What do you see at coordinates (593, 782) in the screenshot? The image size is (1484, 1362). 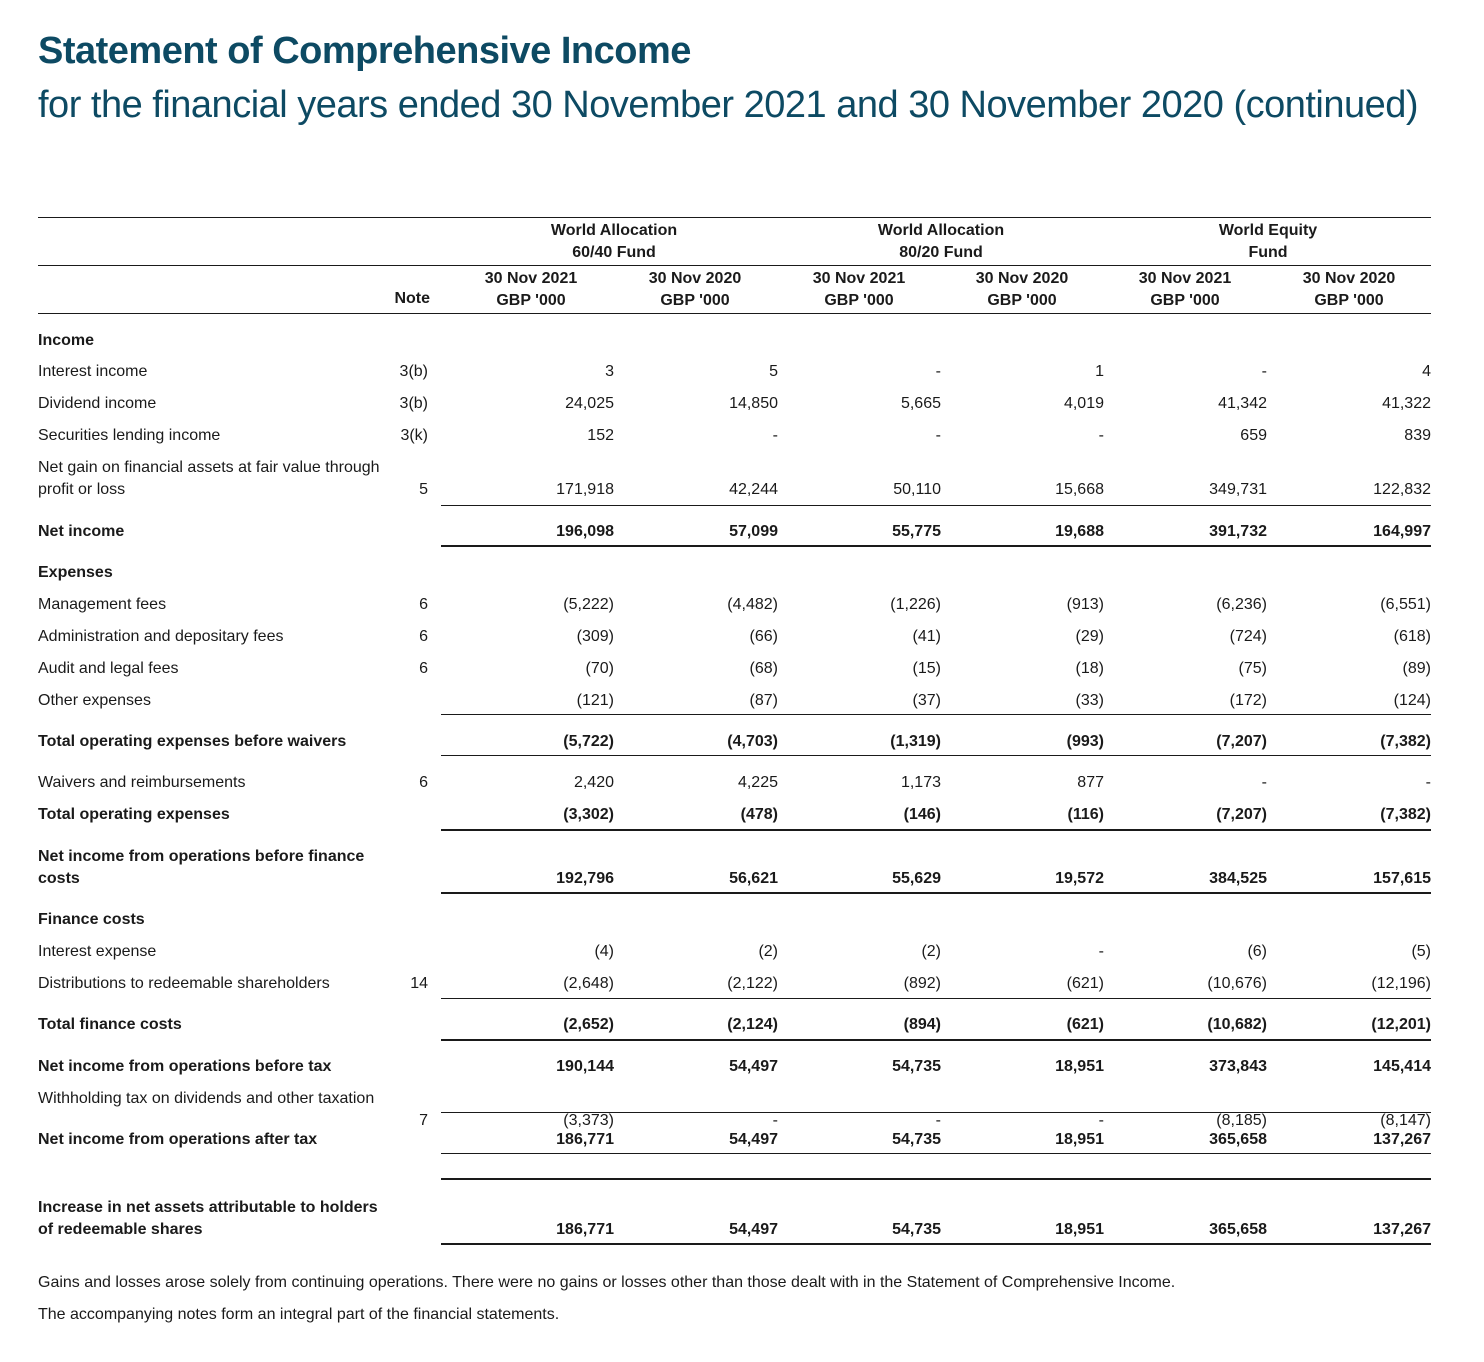 I see `row-value: 2,420` at bounding box center [593, 782].